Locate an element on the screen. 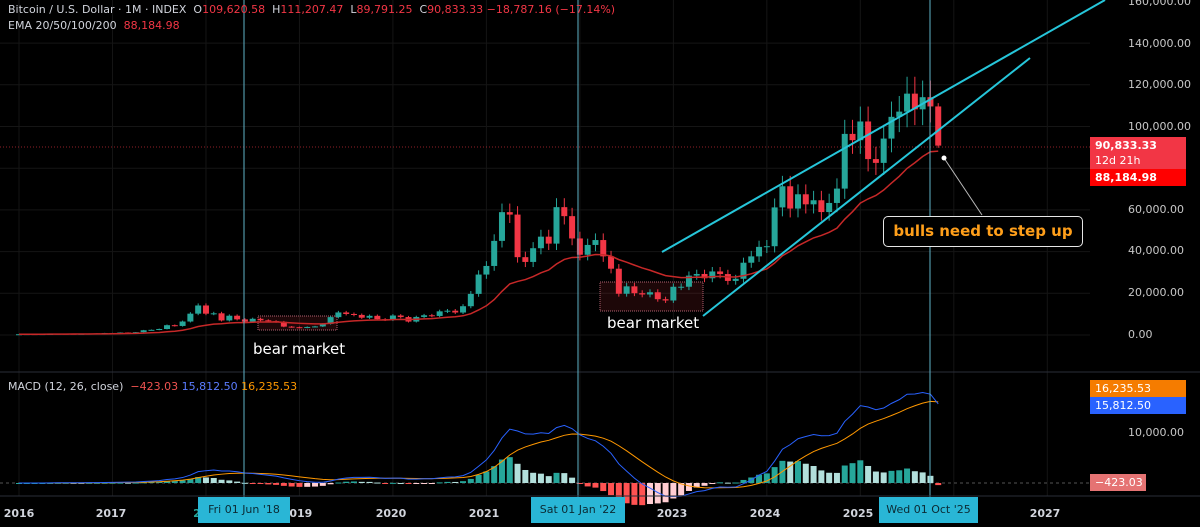 Image resolution: width=1200 pixels, height=527 pixels. channel-lower-line is located at coordinates (866, 187).